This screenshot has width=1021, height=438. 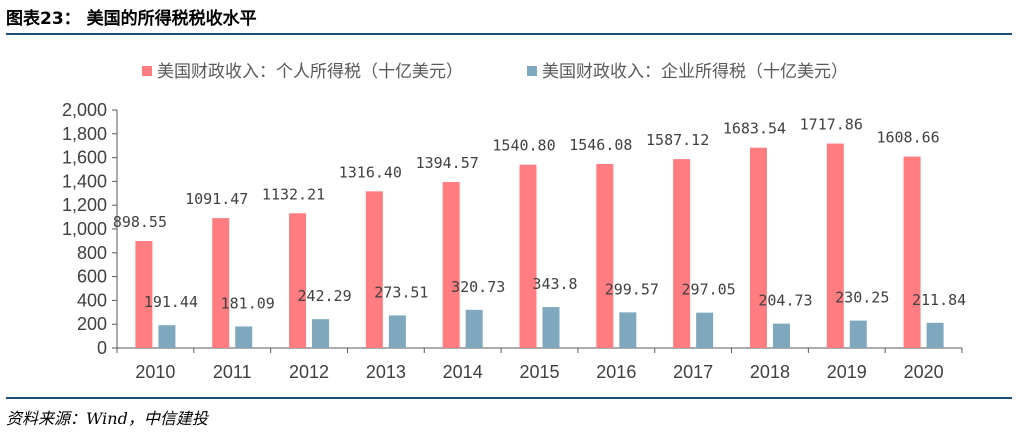 What do you see at coordinates (709, 290) in the screenshot?
I see `data-label-corporate: 297.05` at bounding box center [709, 290].